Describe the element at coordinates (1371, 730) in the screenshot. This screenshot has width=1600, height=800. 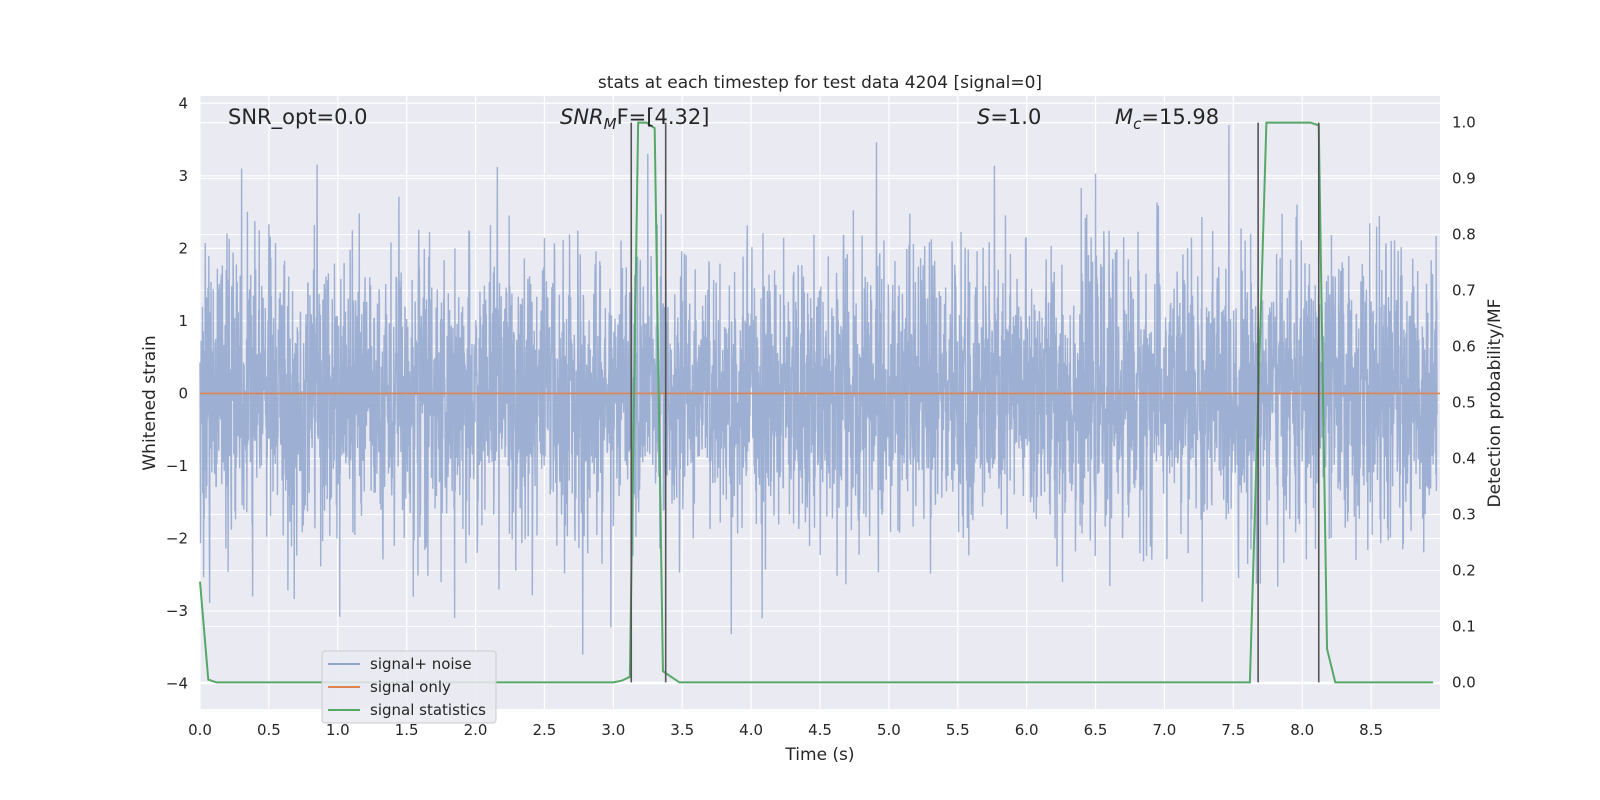
I see `x-tick-label: 8.5` at that location.